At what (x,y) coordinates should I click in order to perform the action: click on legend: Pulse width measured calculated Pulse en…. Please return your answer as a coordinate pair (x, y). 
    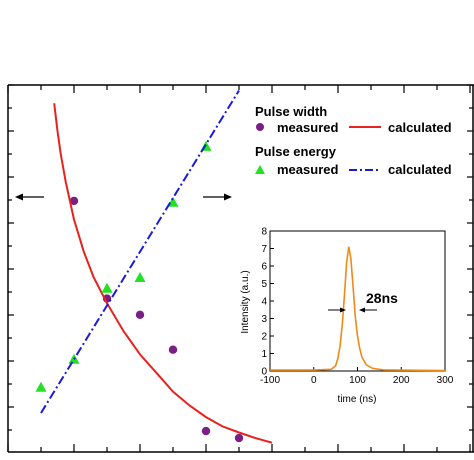
    Looking at the image, I should click on (353, 140).